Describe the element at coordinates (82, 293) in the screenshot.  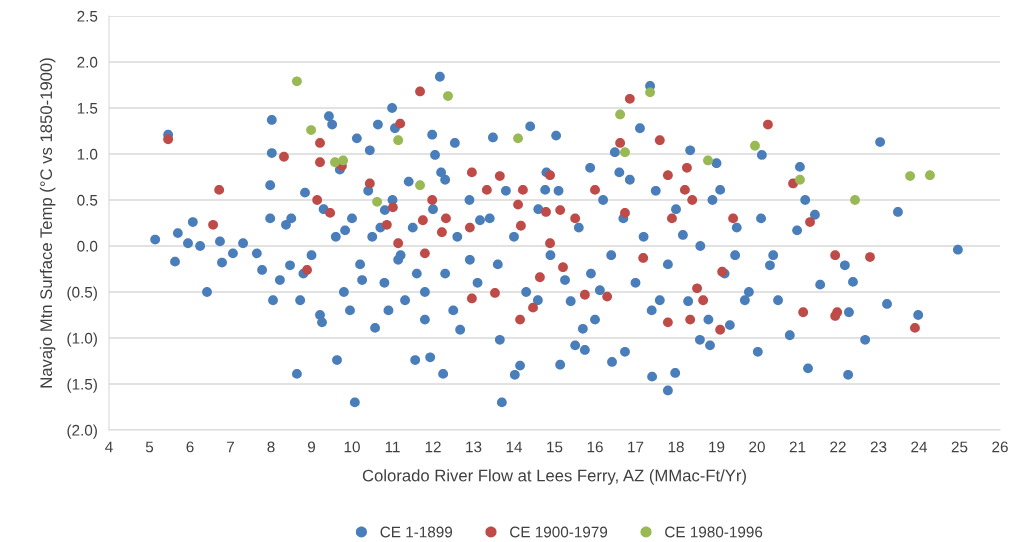
I see `y-tick-label: (0.5)` at that location.